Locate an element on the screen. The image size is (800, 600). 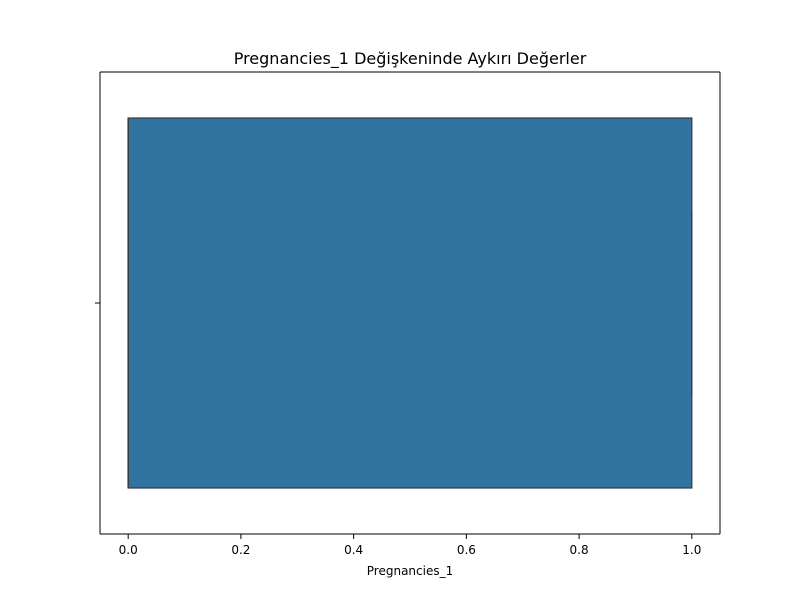
x-axis-tick-label: 0.0 is located at coordinates (128, 550).